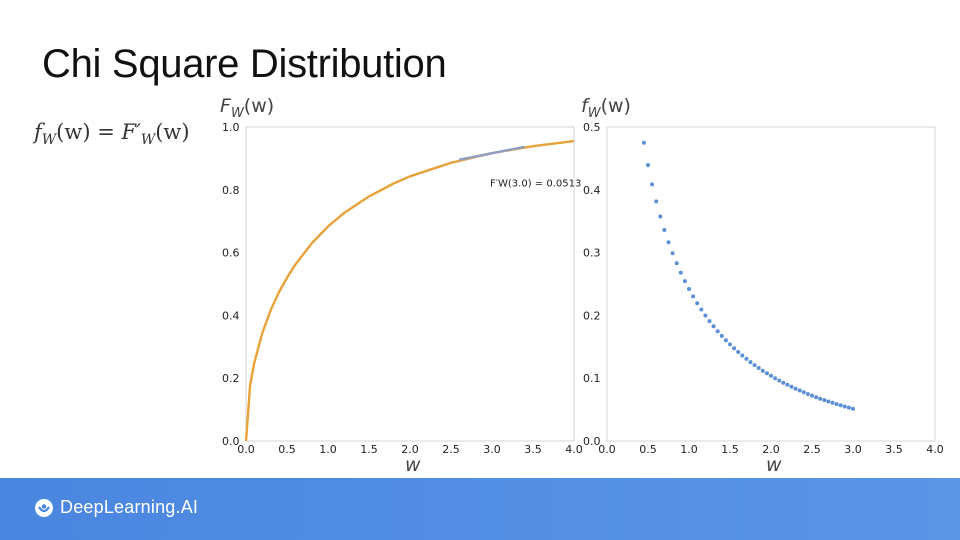 The width and height of the screenshot is (960, 540). I want to click on formula-rhs: F′, so click(131, 132).